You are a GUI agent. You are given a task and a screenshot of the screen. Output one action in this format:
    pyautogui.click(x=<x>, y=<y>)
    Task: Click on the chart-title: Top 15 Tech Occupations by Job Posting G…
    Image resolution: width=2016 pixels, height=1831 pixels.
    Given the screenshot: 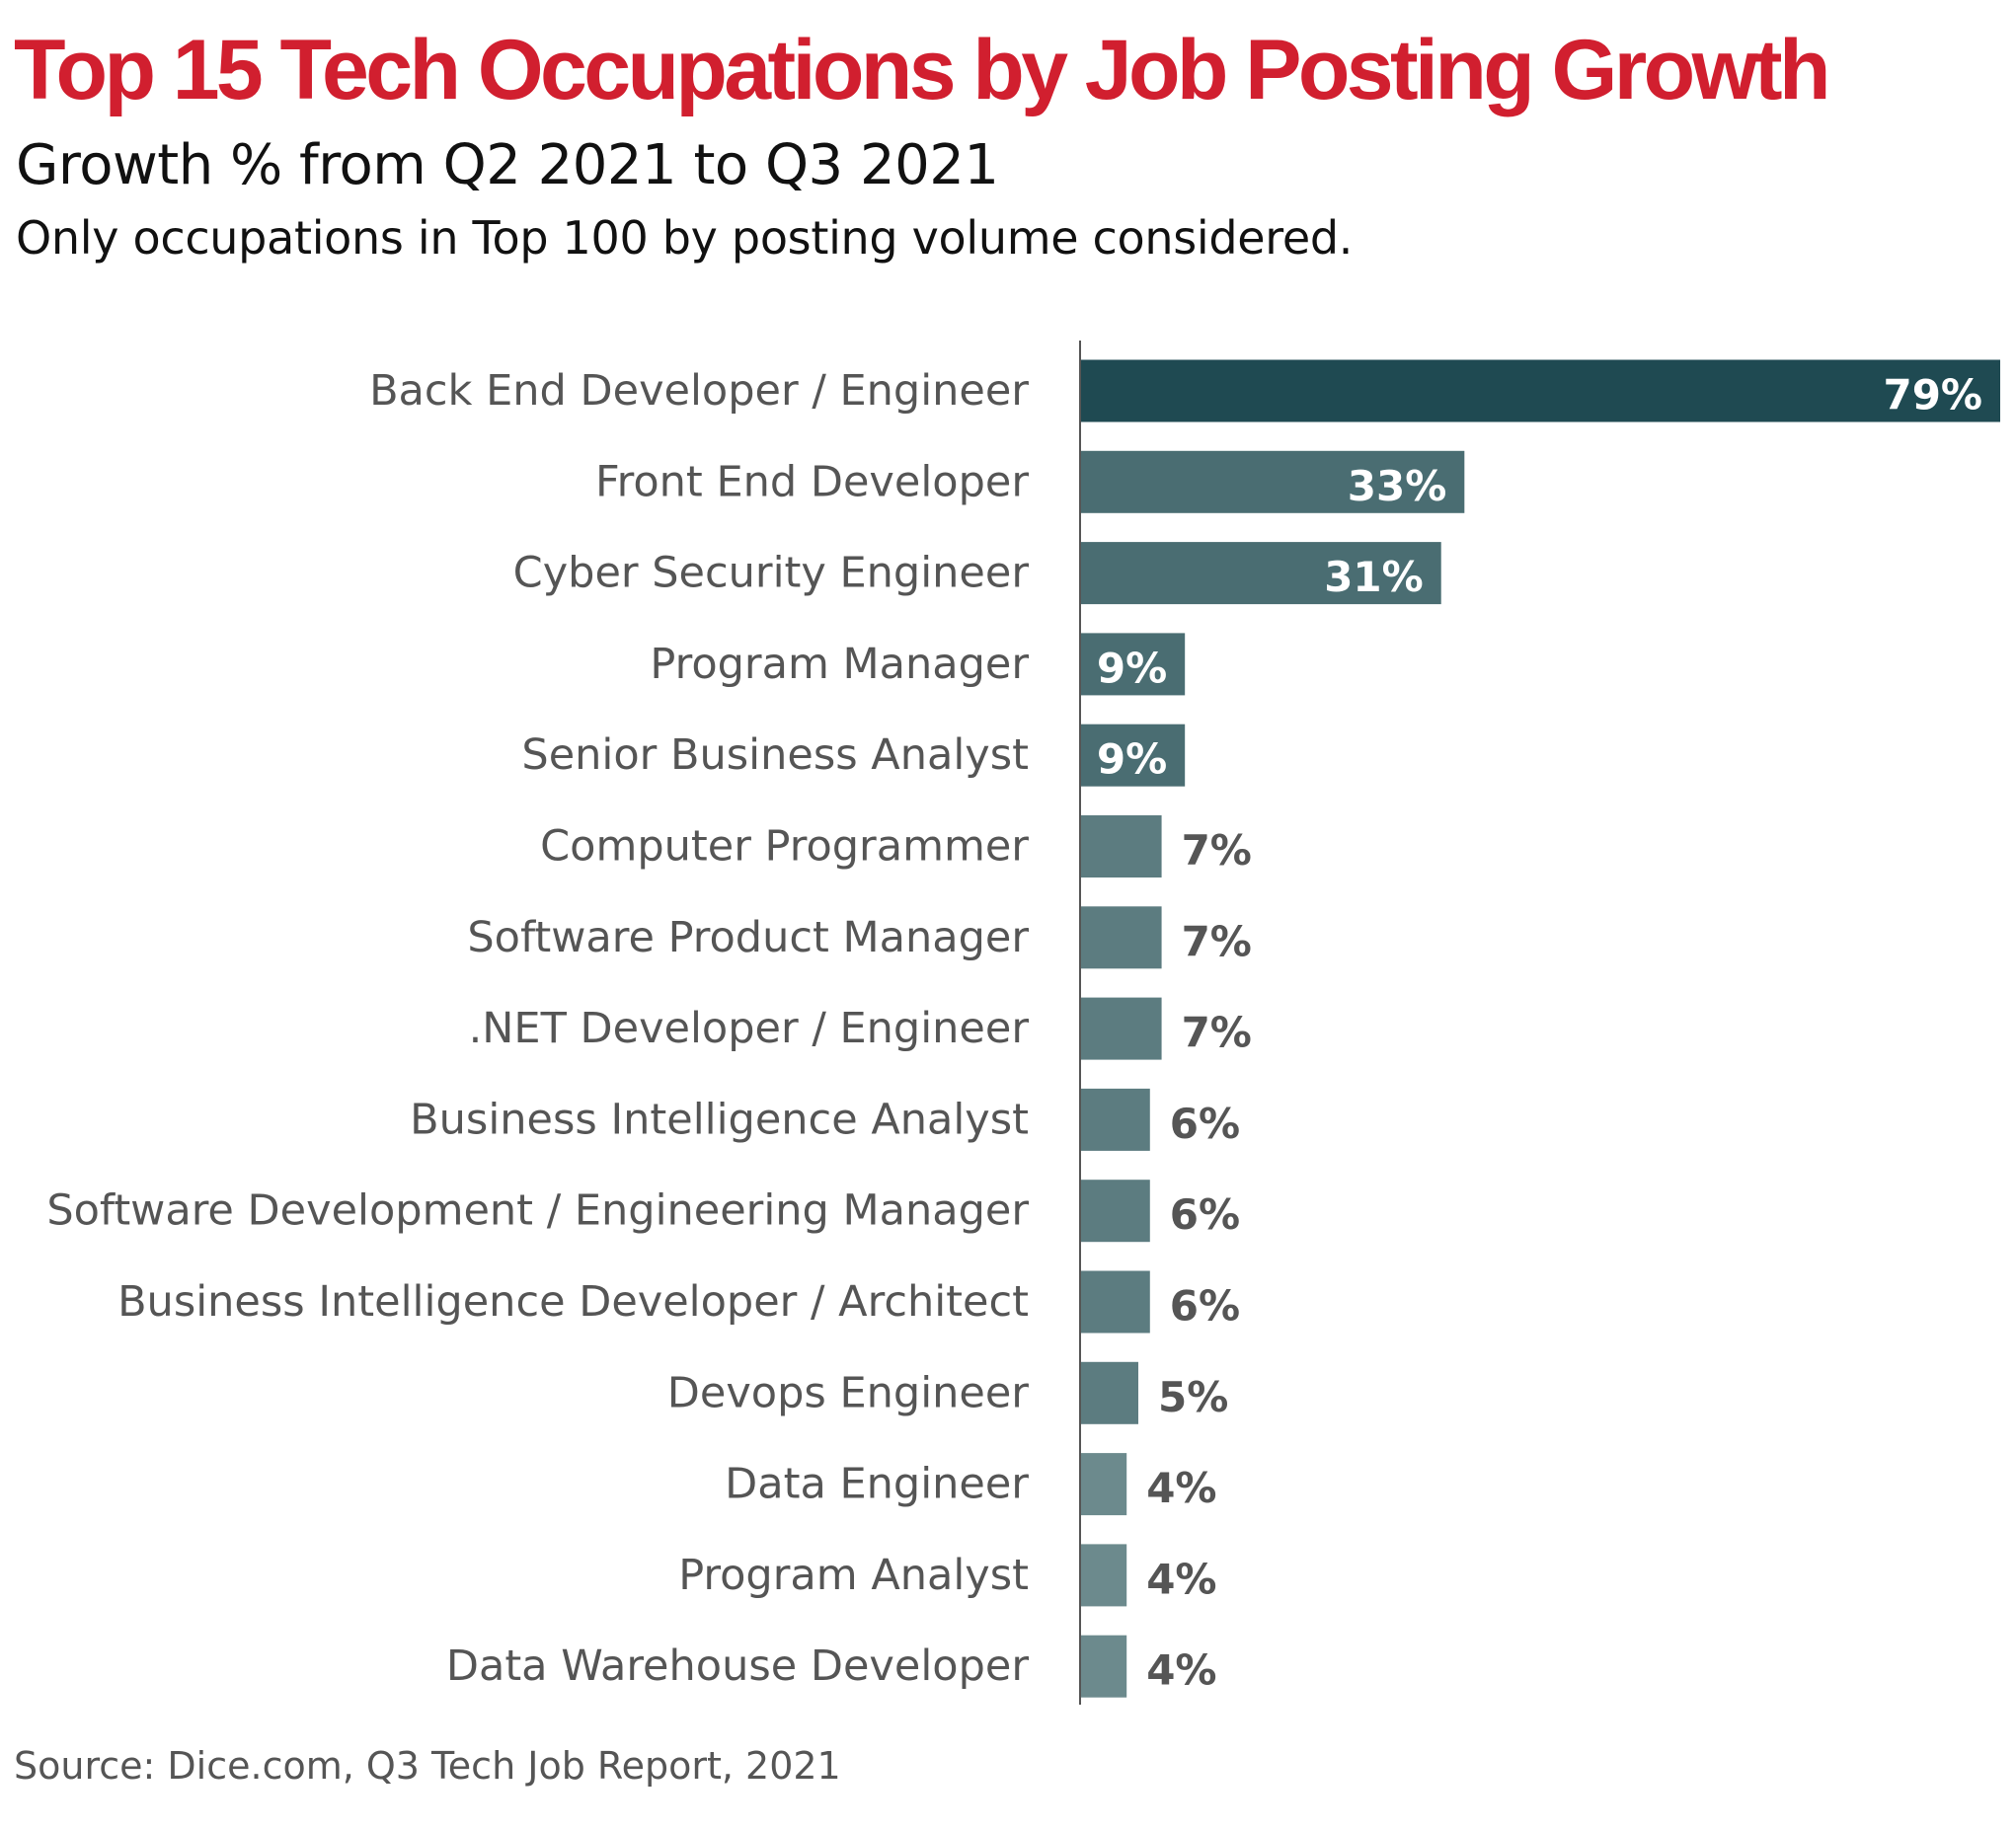 What is the action you would take?
    pyautogui.click(x=922, y=70)
    